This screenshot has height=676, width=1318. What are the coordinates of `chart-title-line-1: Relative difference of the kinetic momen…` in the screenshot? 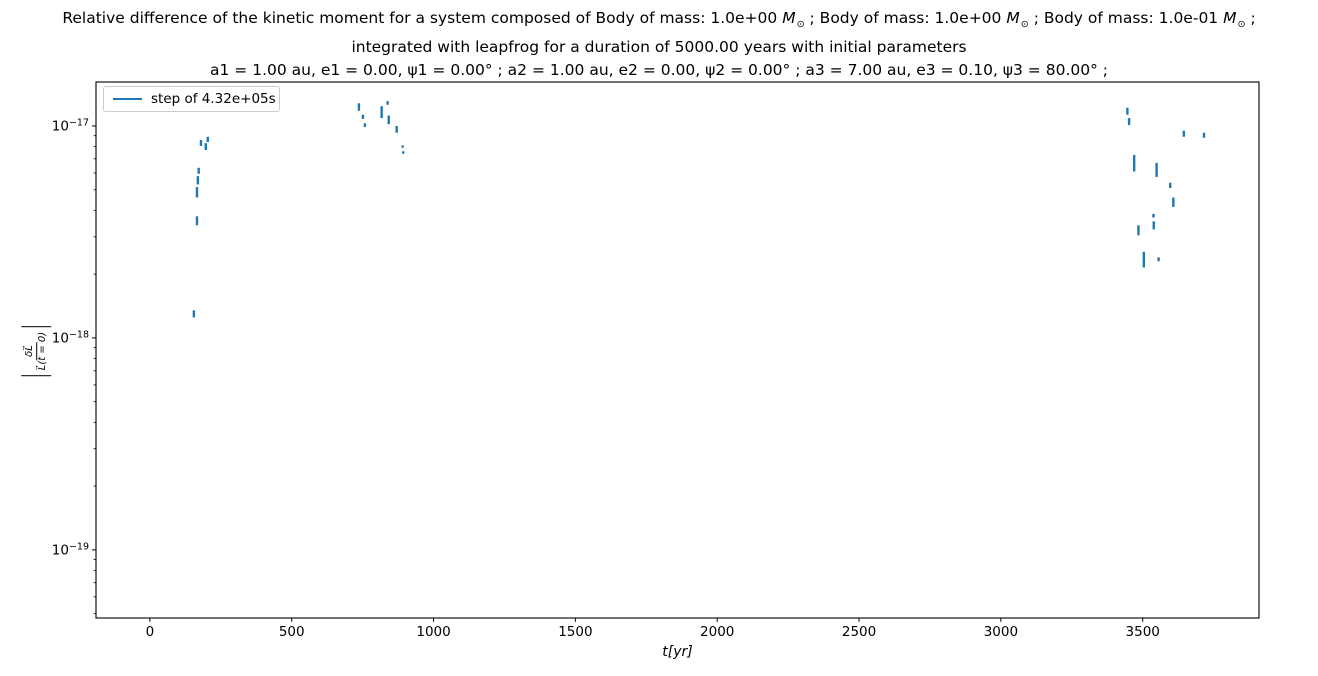 It's located at (659, 21).